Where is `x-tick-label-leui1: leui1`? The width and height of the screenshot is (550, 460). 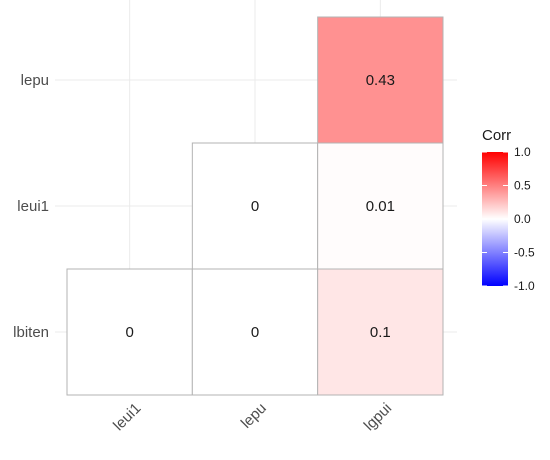
x-tick-label-leui1: leui1 is located at coordinates (127, 417).